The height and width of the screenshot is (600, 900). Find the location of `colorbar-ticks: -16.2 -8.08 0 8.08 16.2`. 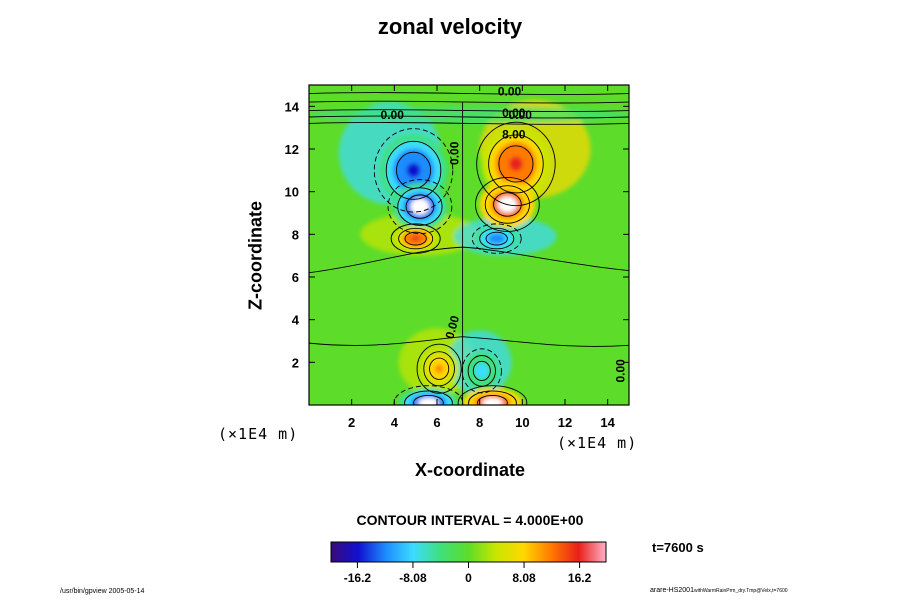

colorbar-ticks: -16.2 -8.08 0 8.08 16.2 is located at coordinates (468, 573).